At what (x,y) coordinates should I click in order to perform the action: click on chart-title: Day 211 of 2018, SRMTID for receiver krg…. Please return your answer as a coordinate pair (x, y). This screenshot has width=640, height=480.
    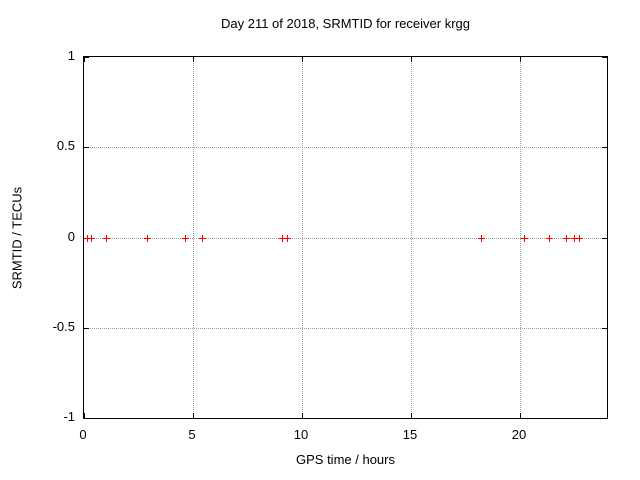
    Looking at the image, I should click on (345, 23).